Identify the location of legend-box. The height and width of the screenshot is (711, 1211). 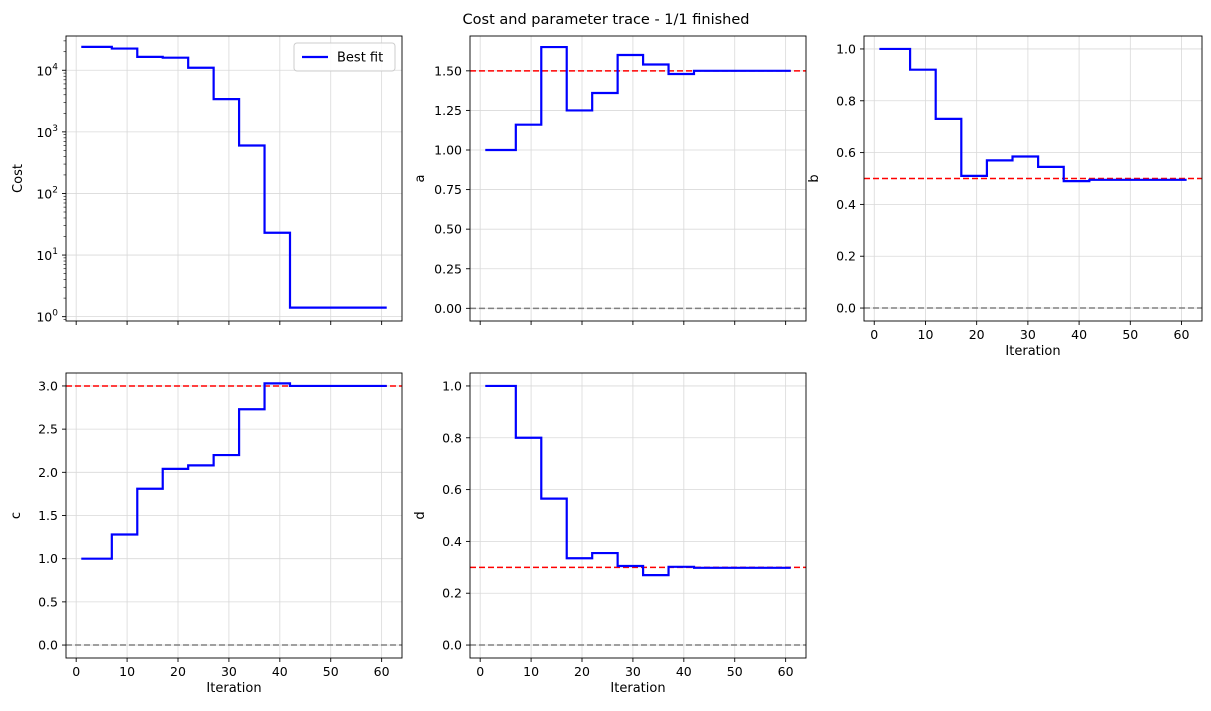
(344, 57).